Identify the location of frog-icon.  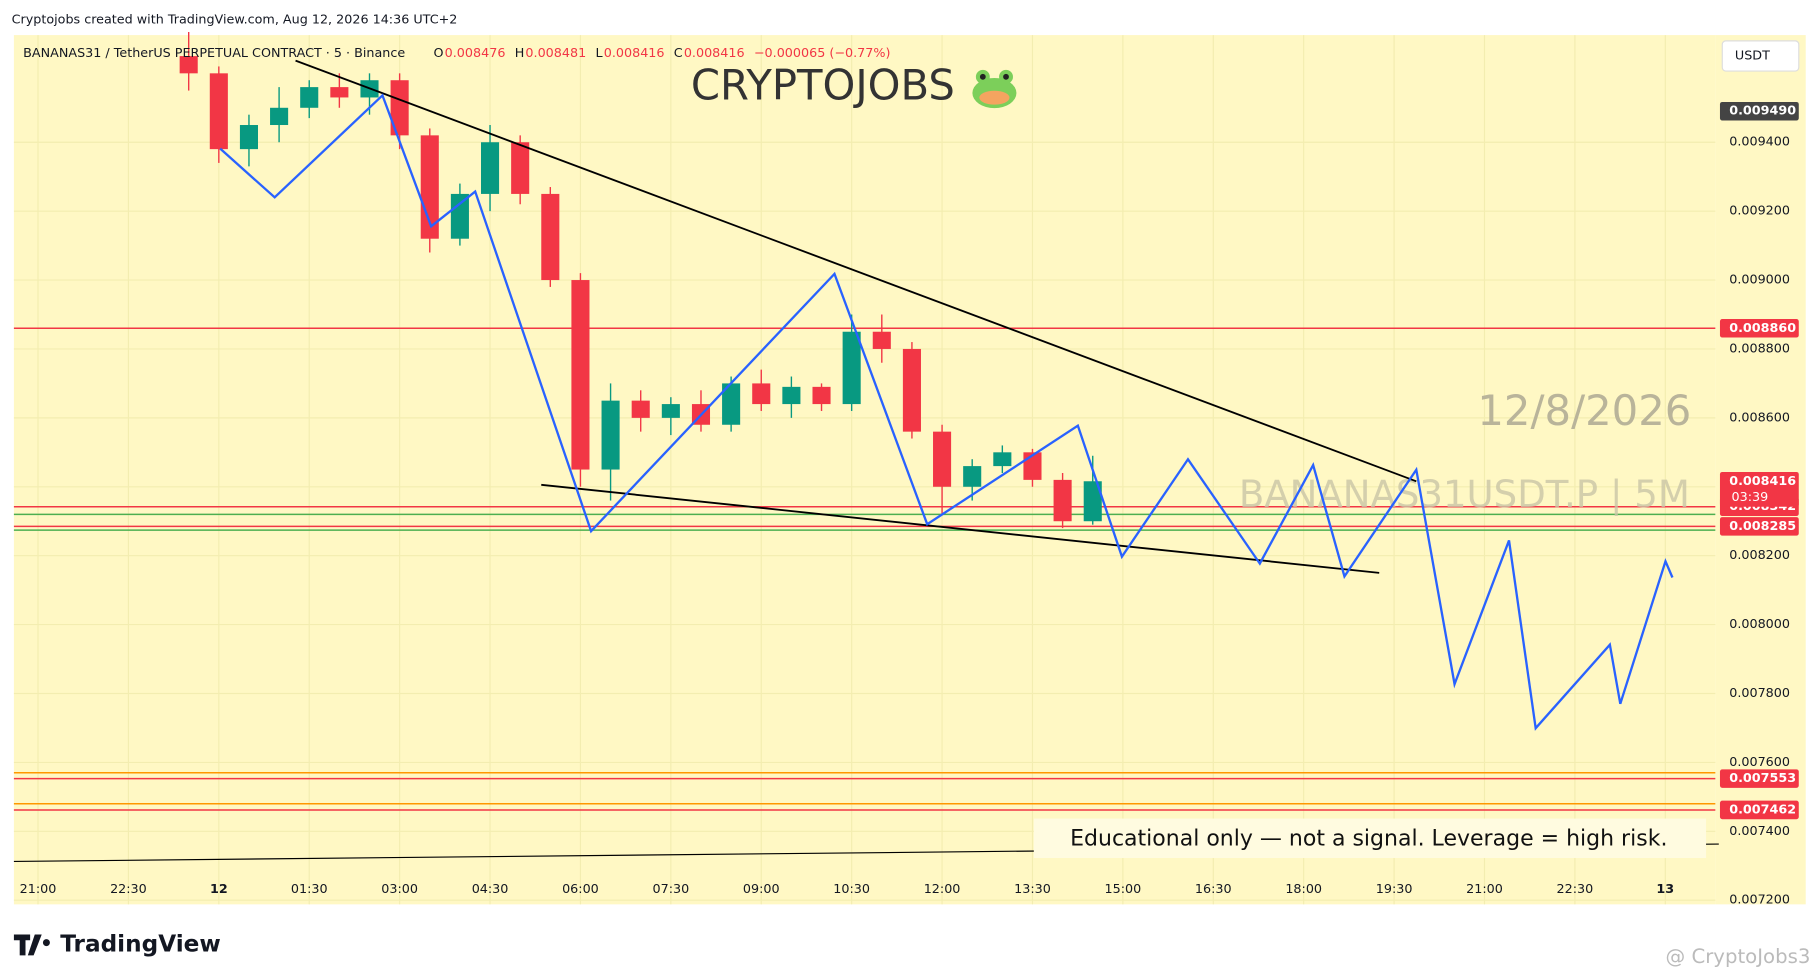
(994, 89).